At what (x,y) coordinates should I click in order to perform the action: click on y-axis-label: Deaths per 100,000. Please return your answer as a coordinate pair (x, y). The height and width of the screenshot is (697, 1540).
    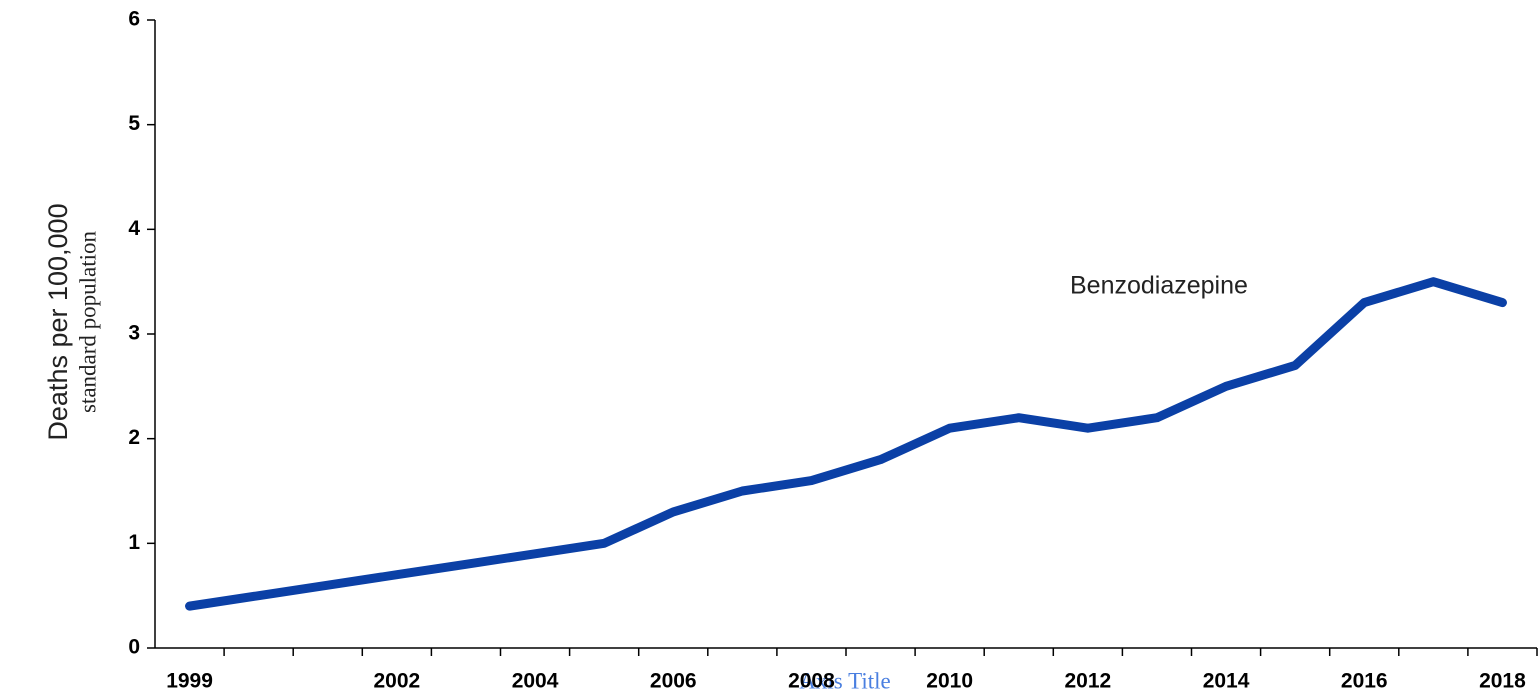
    Looking at the image, I should click on (58, 321).